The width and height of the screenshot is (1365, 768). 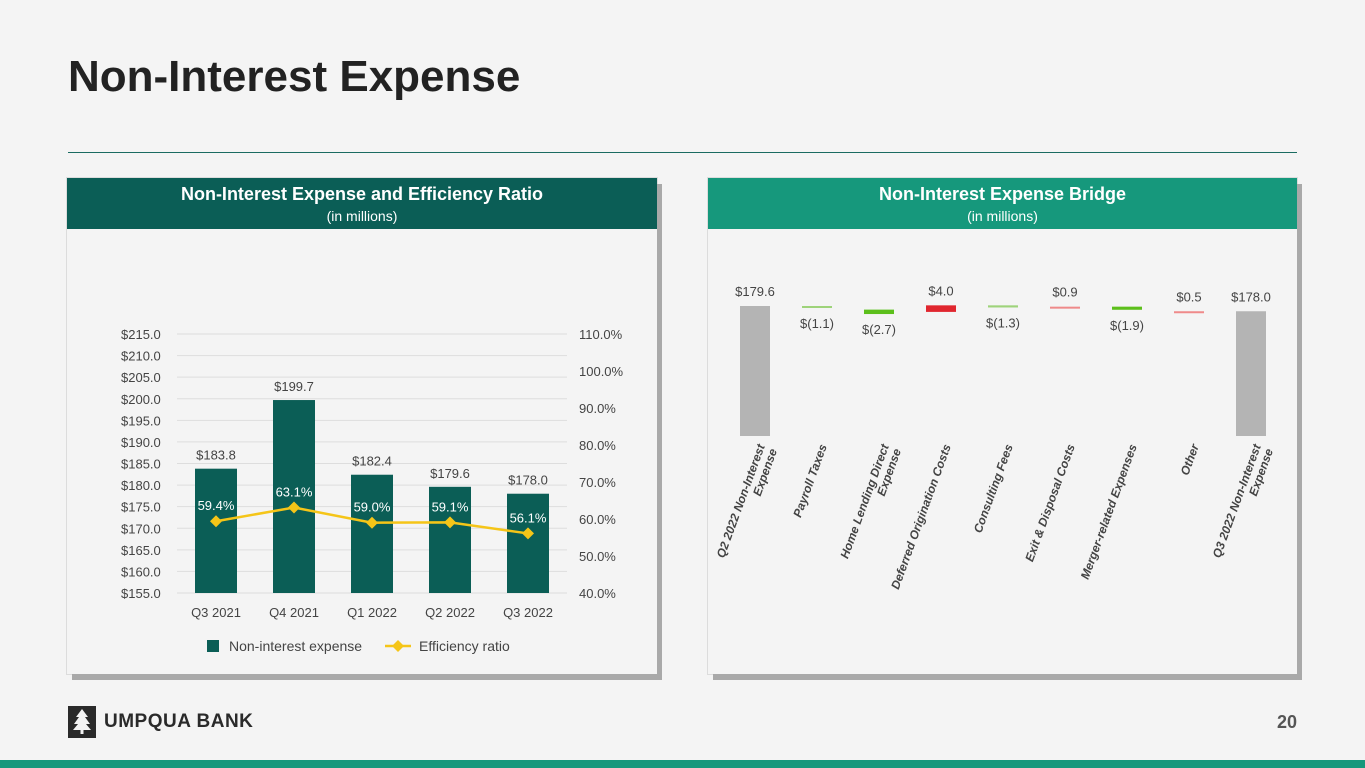 I want to click on bridge-value-label: $4.0, so click(x=940, y=290).